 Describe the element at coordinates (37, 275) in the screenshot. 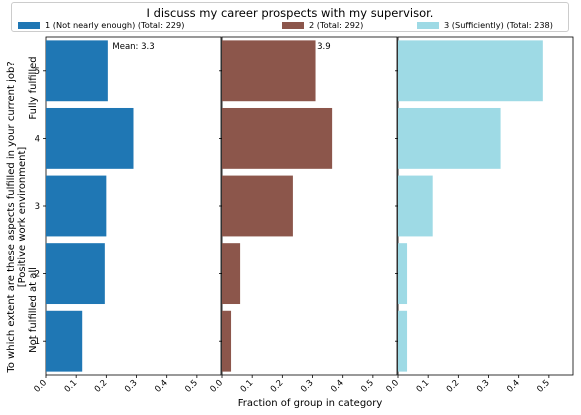

I see `y-tick-label-2: 2` at that location.